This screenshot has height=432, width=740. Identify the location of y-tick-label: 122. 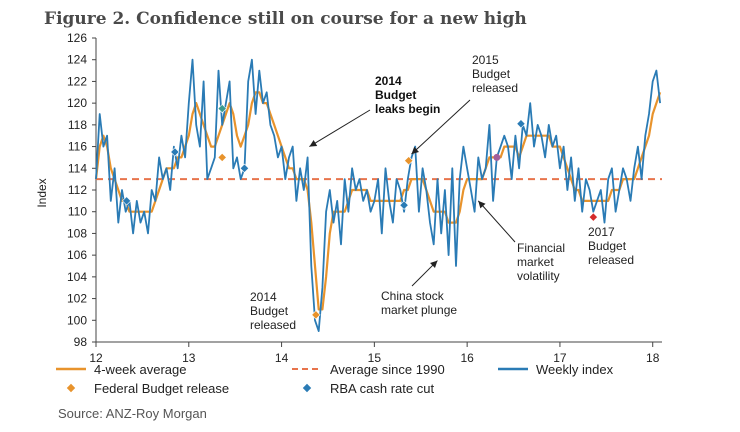
(77, 81).